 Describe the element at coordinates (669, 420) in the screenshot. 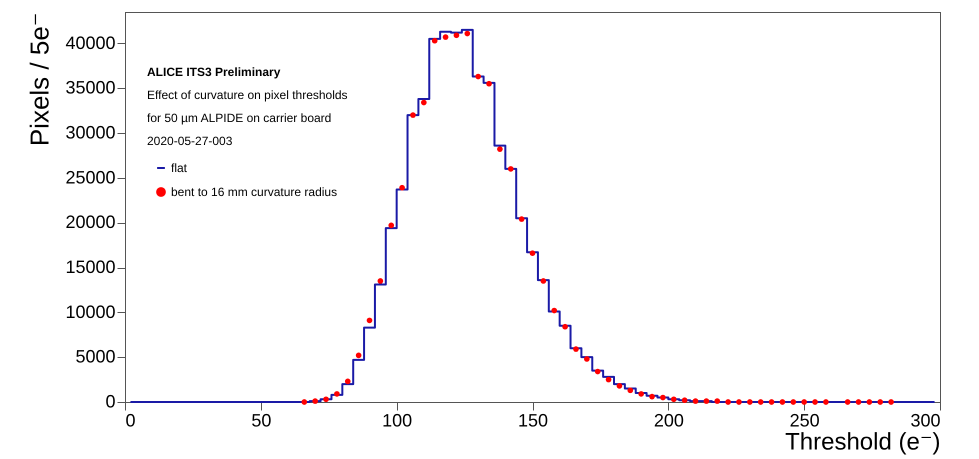

I see `x-tick-label: 200` at that location.